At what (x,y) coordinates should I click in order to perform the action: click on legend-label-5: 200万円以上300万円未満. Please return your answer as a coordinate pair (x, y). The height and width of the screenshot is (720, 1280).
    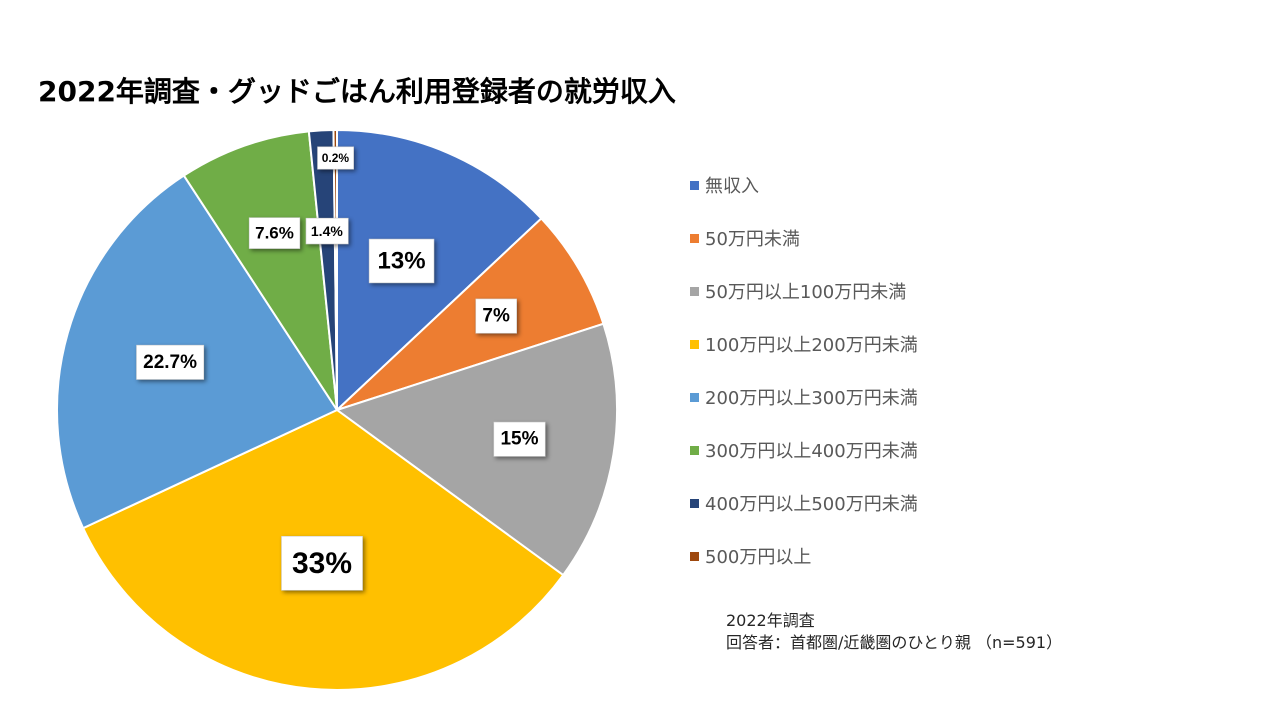
    Looking at the image, I should click on (811, 398).